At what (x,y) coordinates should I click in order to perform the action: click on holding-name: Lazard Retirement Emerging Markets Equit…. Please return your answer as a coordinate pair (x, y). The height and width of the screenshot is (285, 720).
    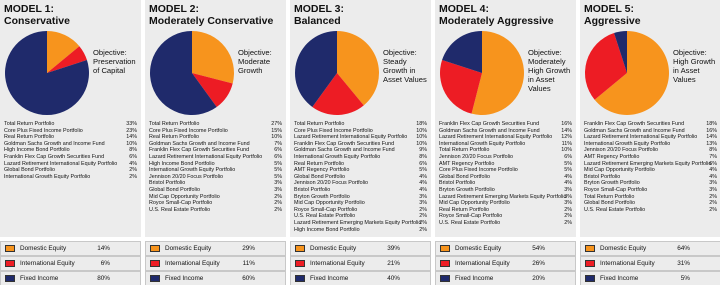
    Looking at the image, I should click on (503, 196).